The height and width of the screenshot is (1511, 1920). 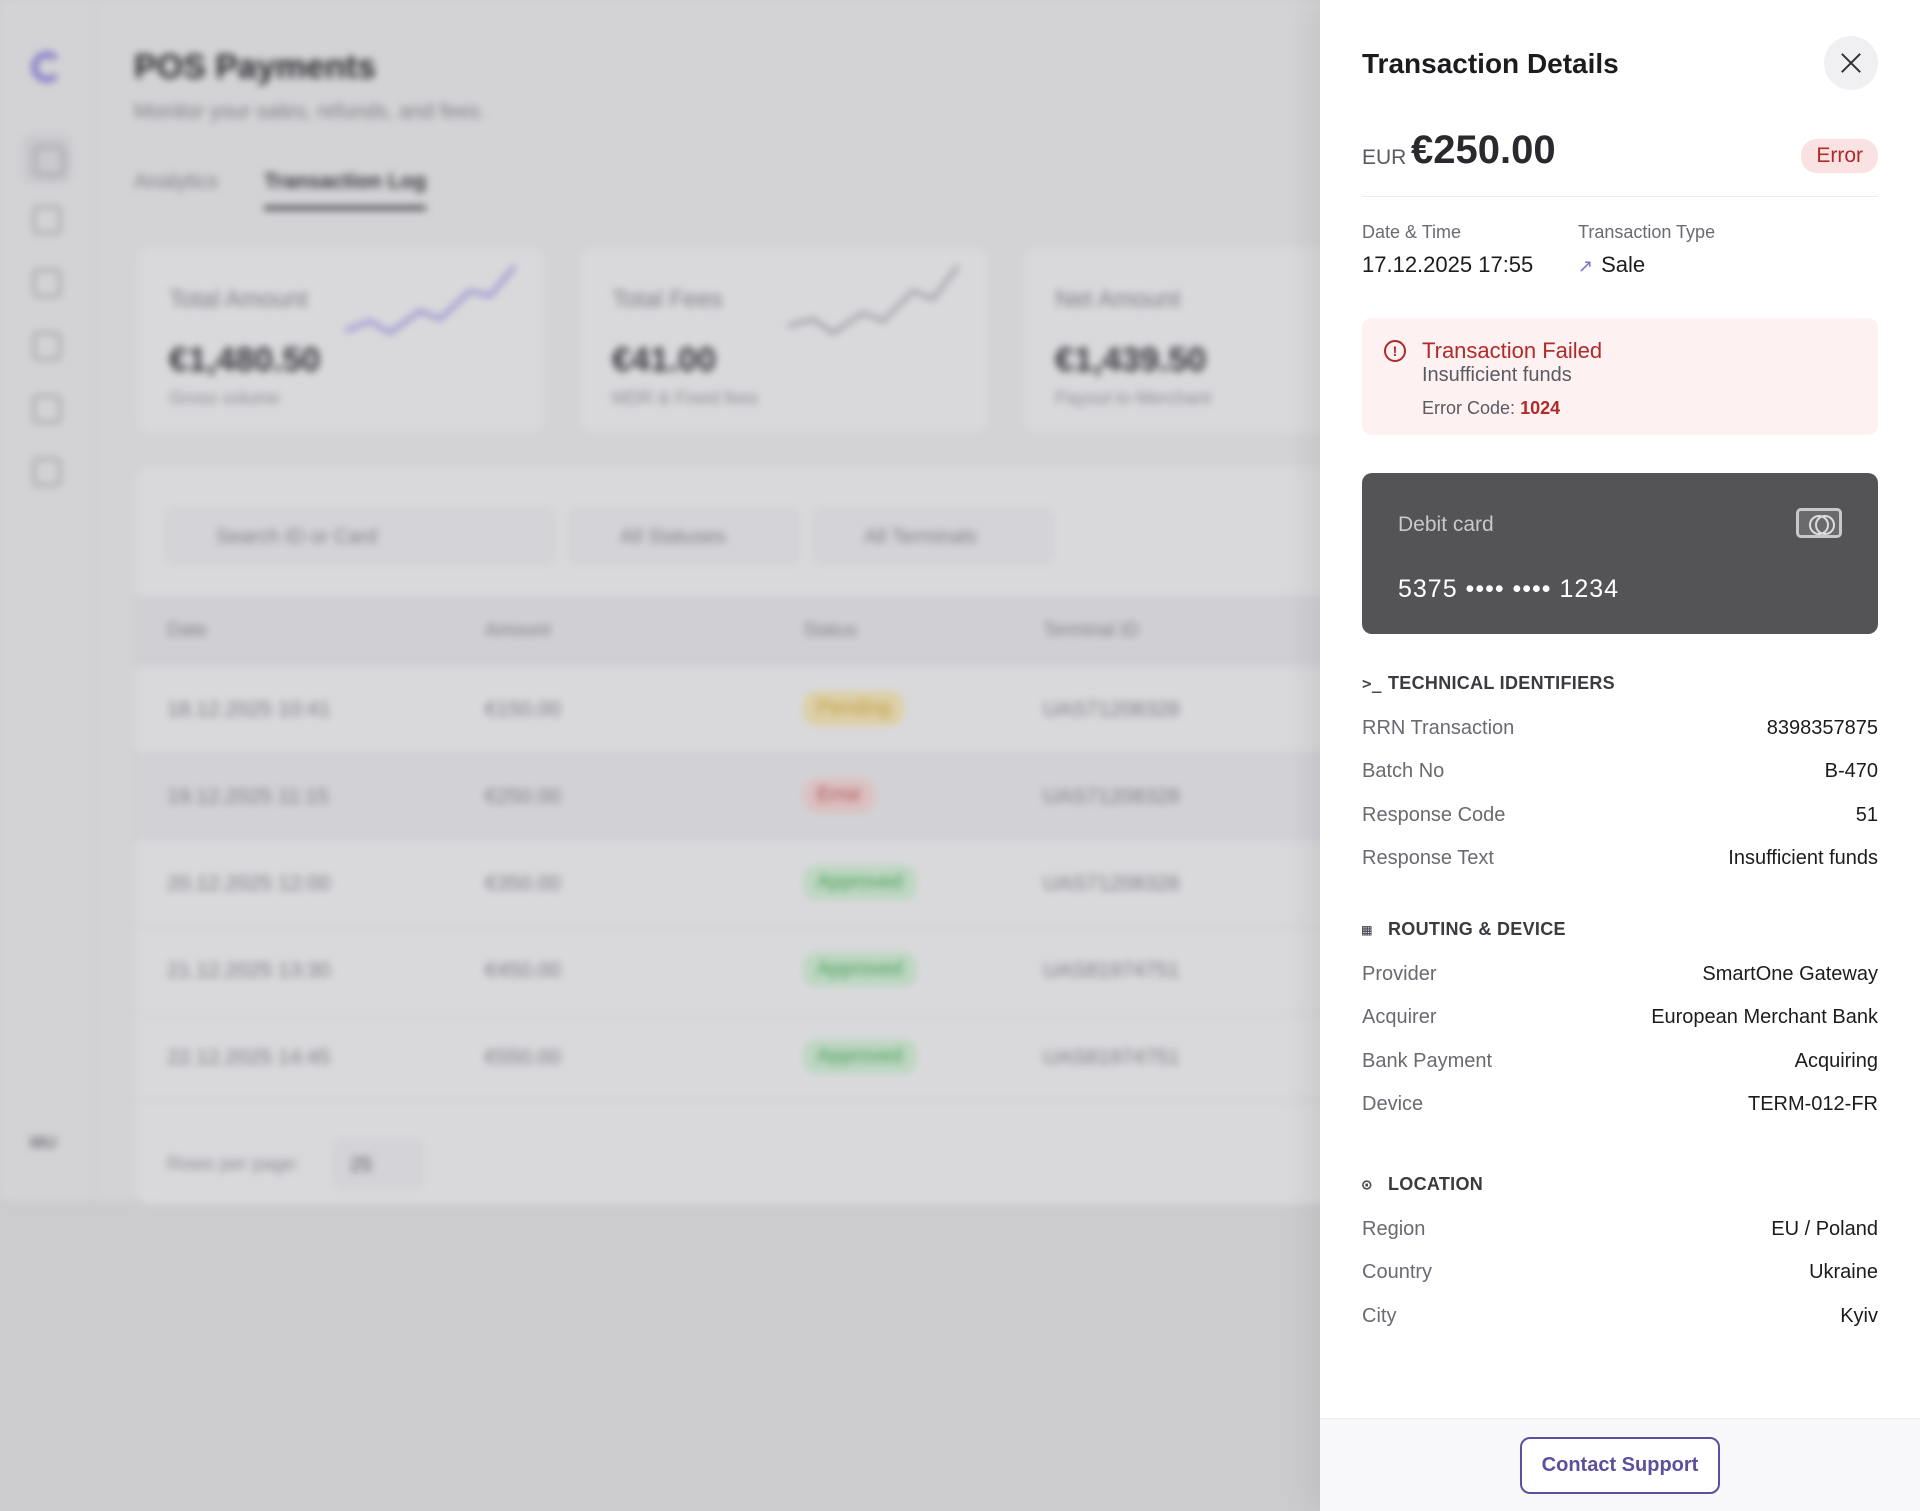 What do you see at coordinates (1367, 929) in the screenshot?
I see `building-icon: ▦` at bounding box center [1367, 929].